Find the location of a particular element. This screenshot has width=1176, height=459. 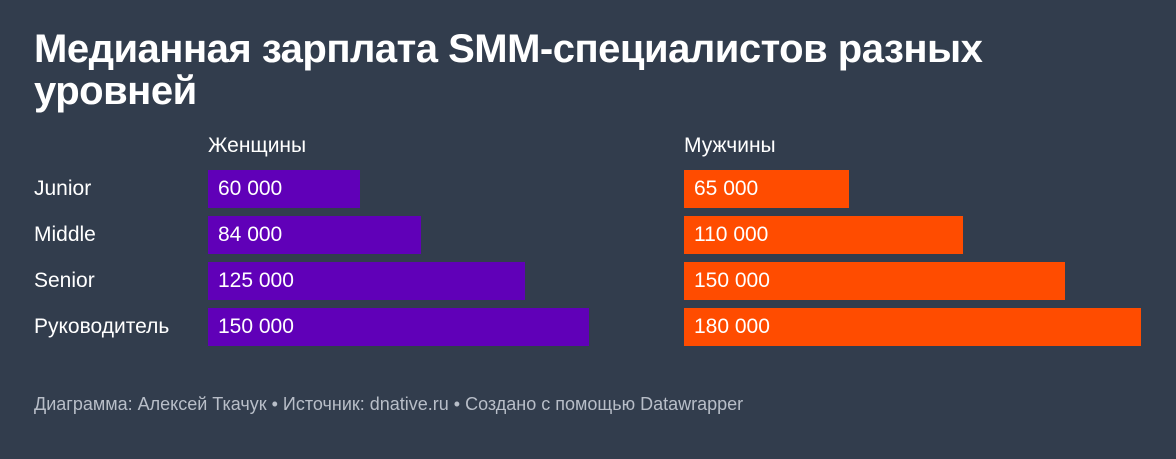

panel-title-1: Мужчины is located at coordinates (730, 145).